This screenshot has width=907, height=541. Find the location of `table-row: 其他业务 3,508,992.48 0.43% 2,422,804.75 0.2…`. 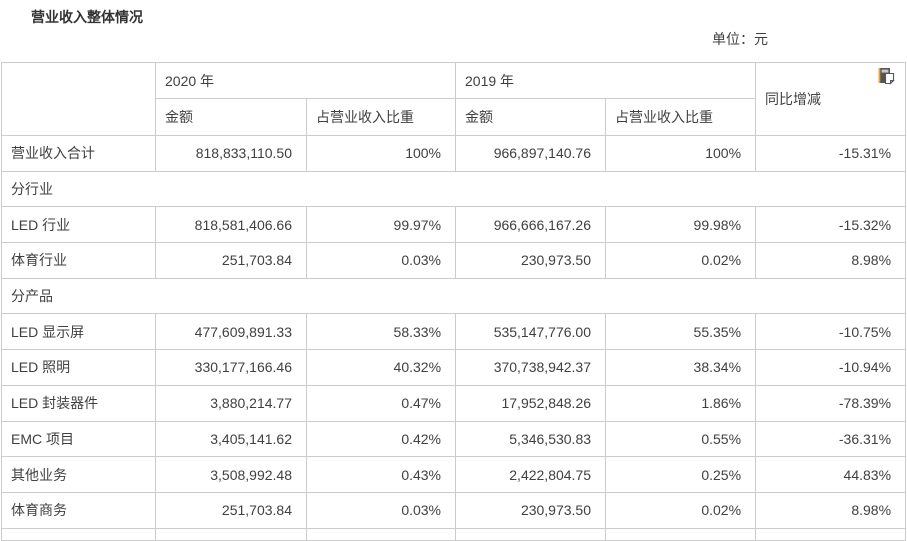

table-row: 其他业务 3,508,992.48 0.43% 2,422,804.75 0.2… is located at coordinates (454, 474).